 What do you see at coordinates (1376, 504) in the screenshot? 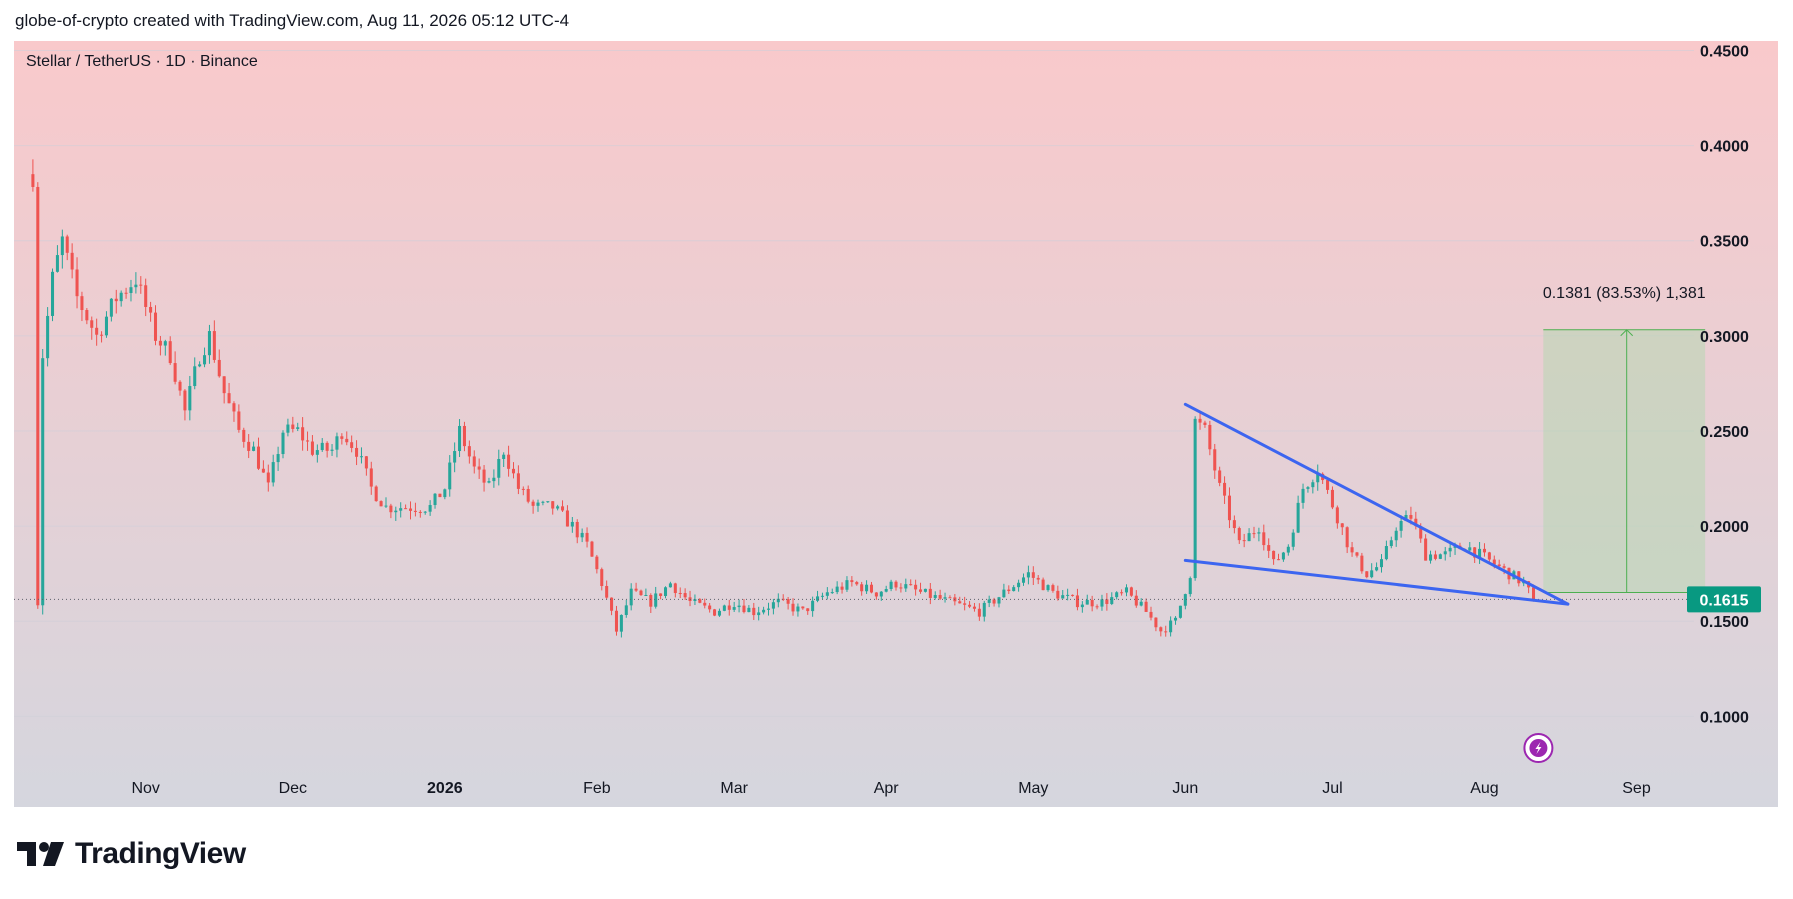
I see `wedge-upper-line` at bounding box center [1376, 504].